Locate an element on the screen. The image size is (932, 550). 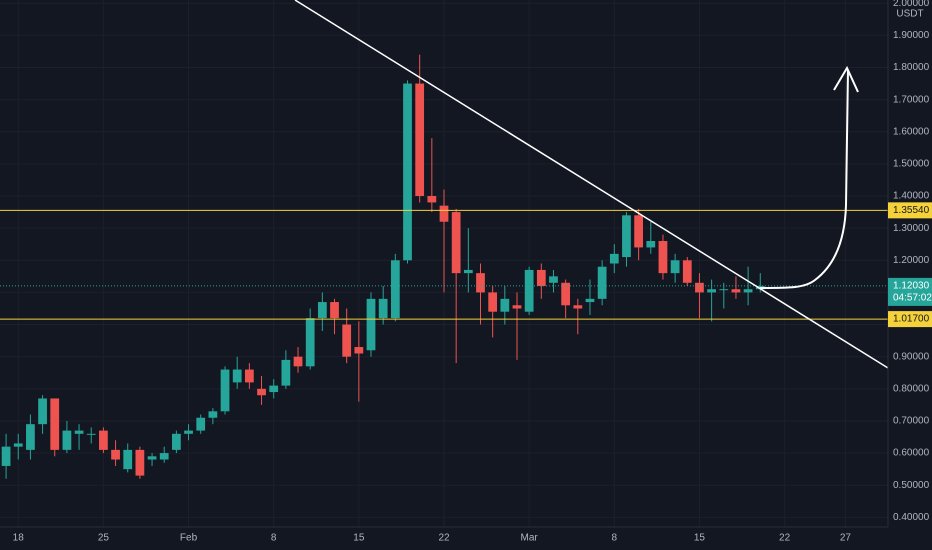
x-tick-label: 27 is located at coordinates (846, 538).